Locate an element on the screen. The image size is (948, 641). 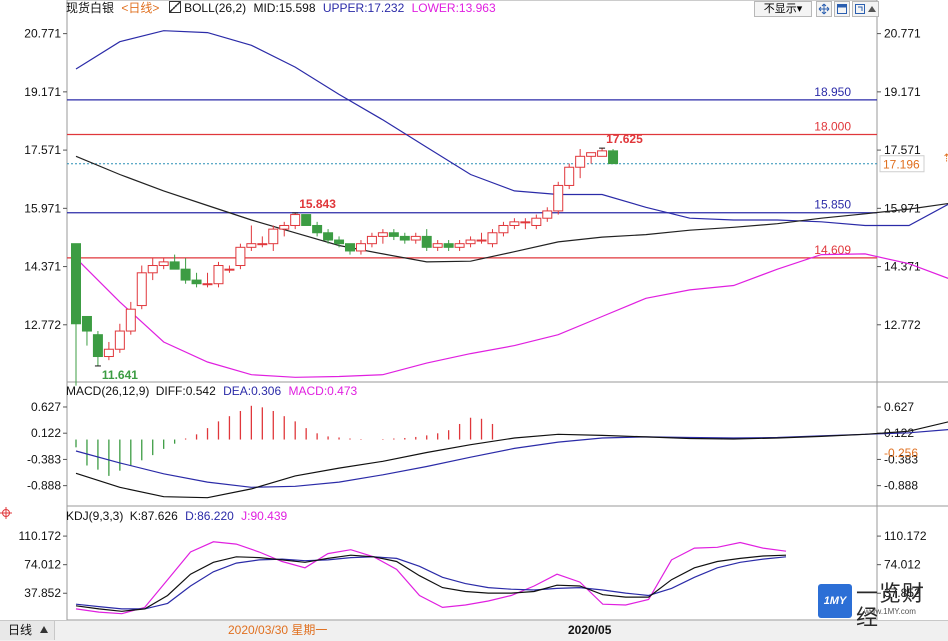
price-tick-label-left: 17.571 is located at coordinates (42, 150).